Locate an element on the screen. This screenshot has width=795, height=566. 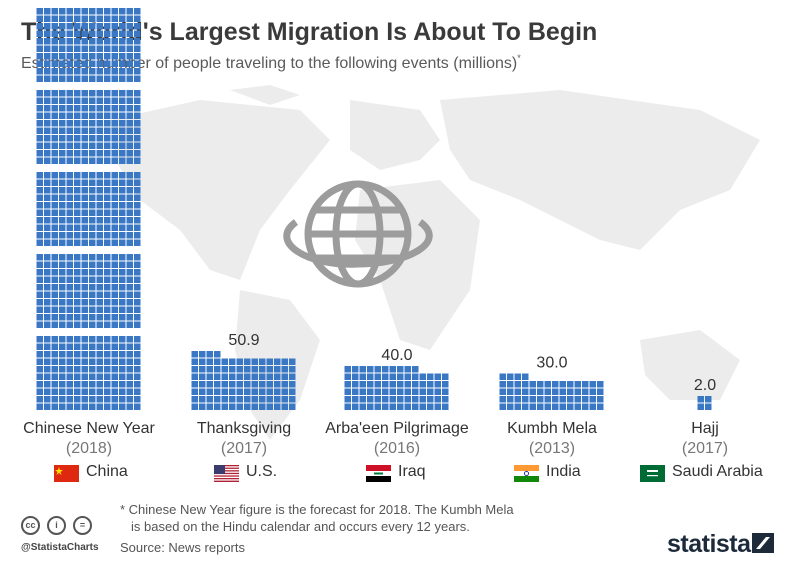
category-label: Arba'een Pilgrimage is located at coordinates (397, 428).